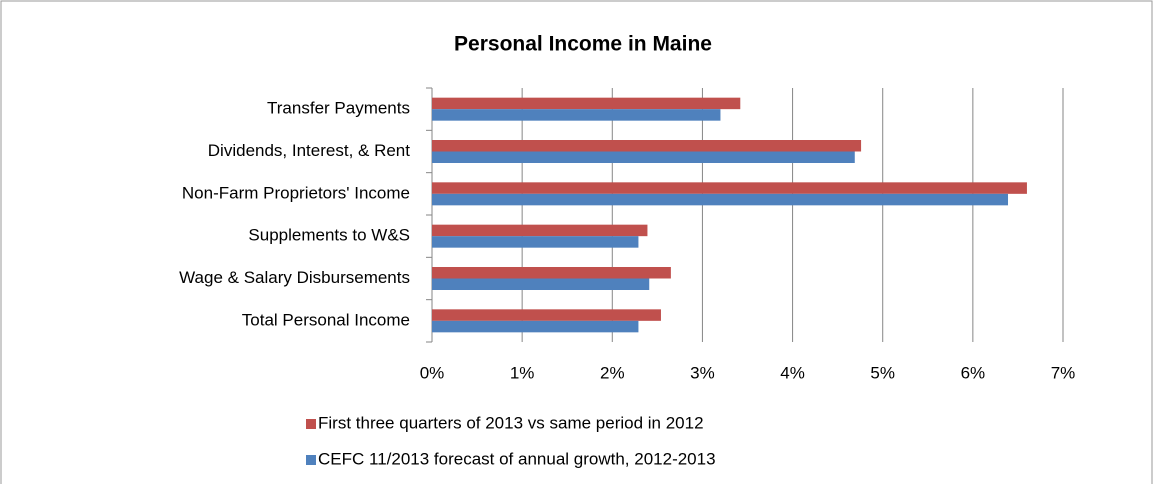  I want to click on x-tick-label: 3%, so click(702, 372).